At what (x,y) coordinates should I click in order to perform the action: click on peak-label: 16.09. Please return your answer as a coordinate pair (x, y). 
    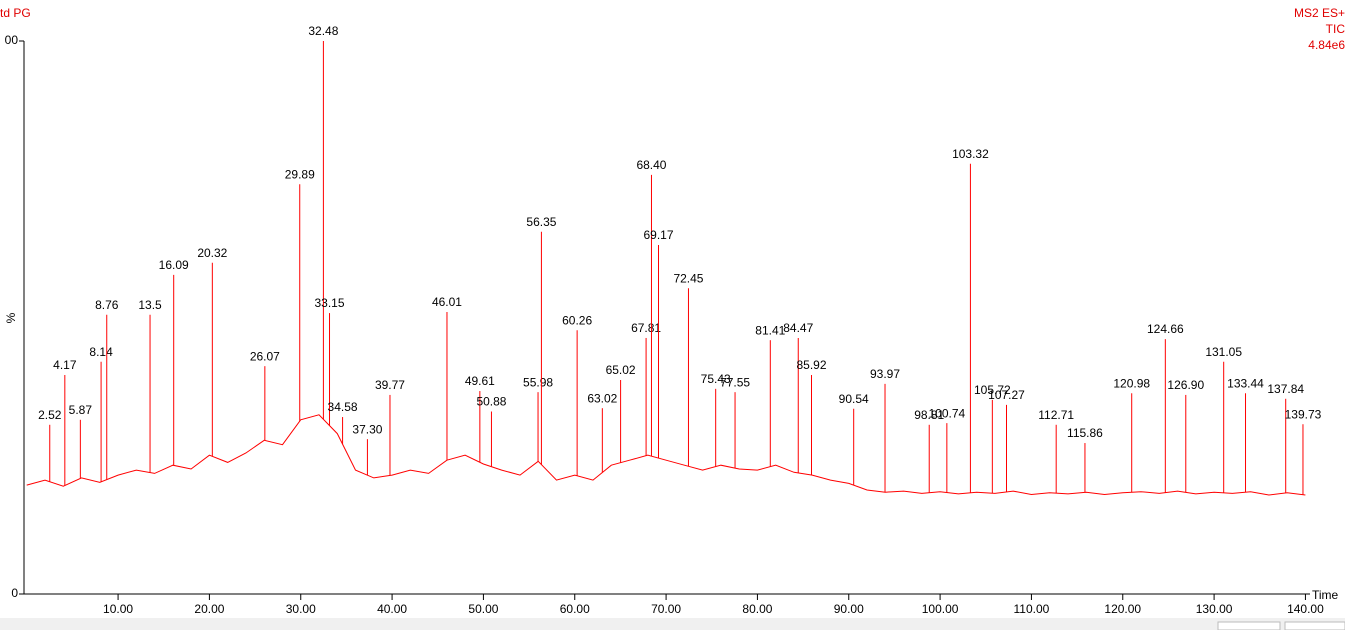
    Looking at the image, I should click on (174, 265).